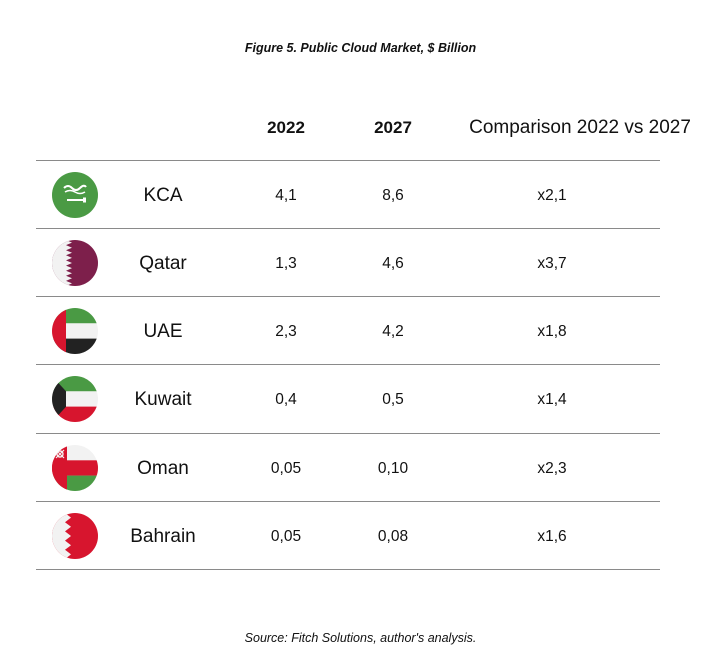 The height and width of the screenshot is (658, 721). I want to click on comparison-value: x3,7, so click(552, 263).